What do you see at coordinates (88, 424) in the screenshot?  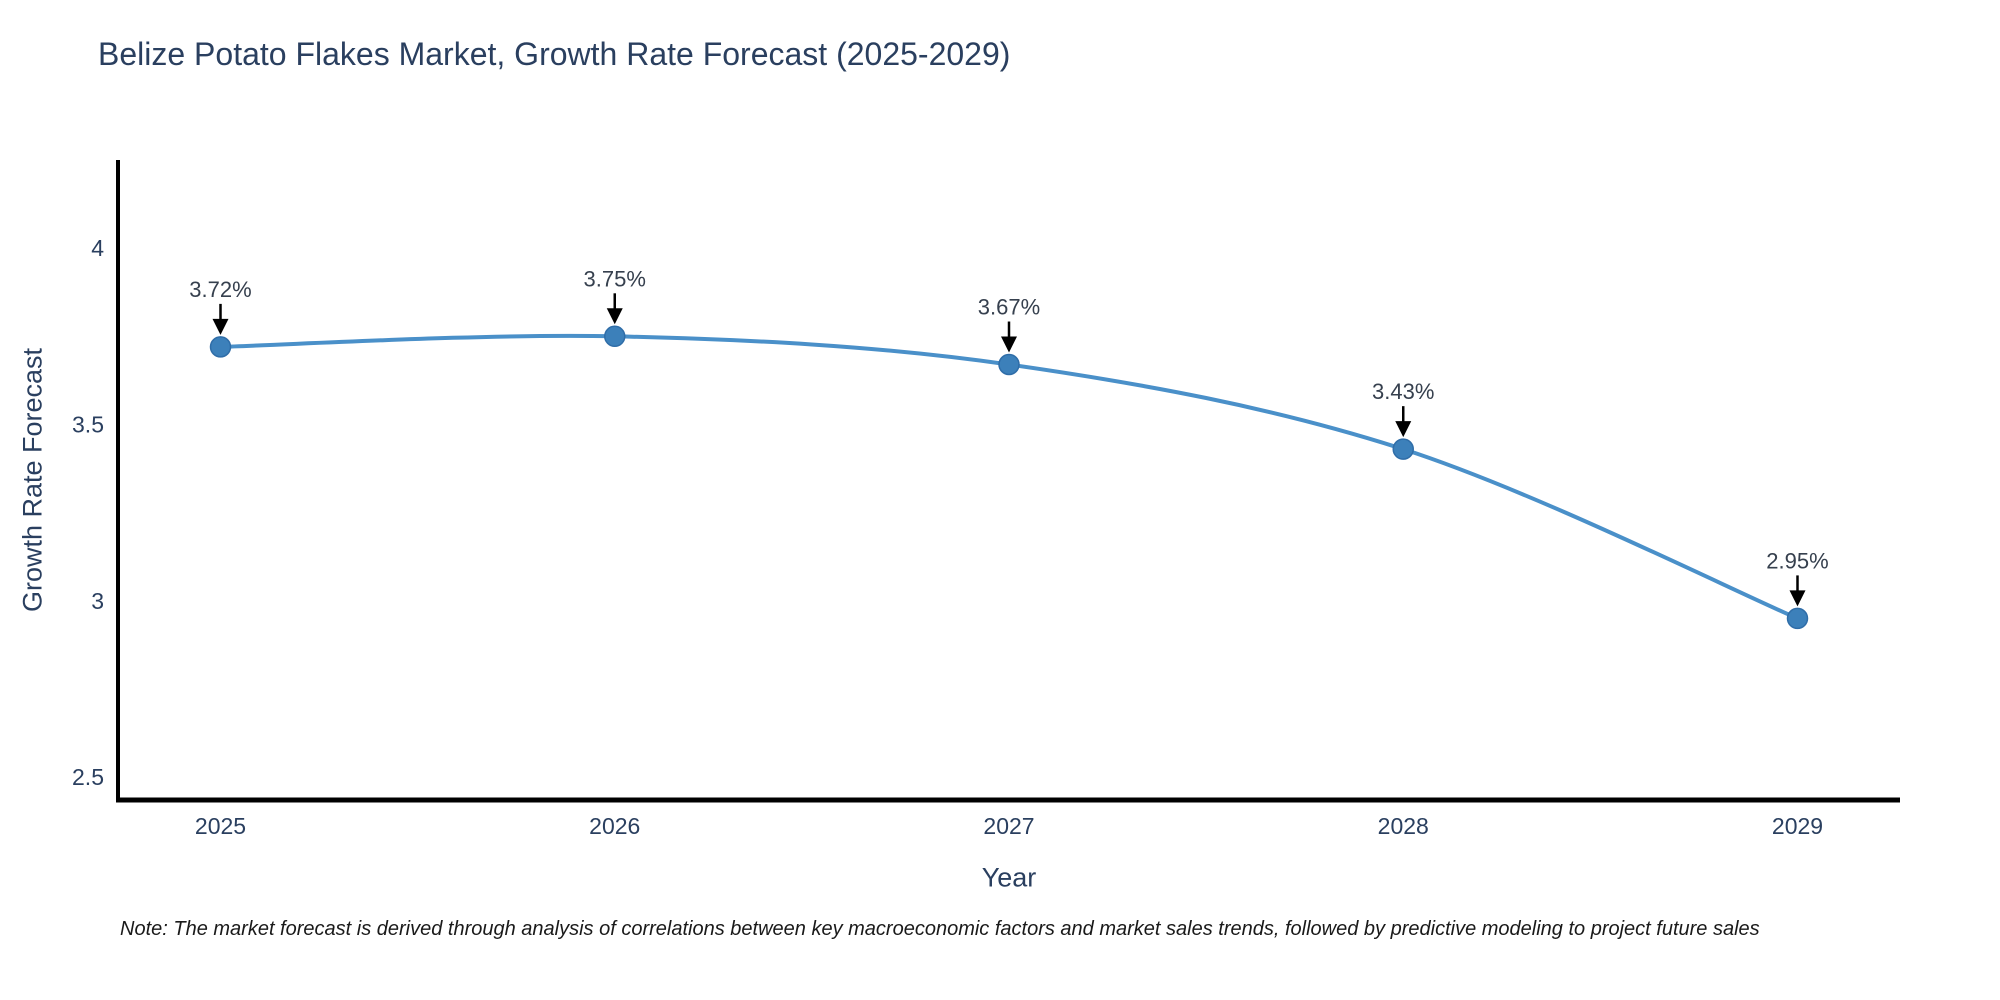 I see `y-tick-label: 3.5` at bounding box center [88, 424].